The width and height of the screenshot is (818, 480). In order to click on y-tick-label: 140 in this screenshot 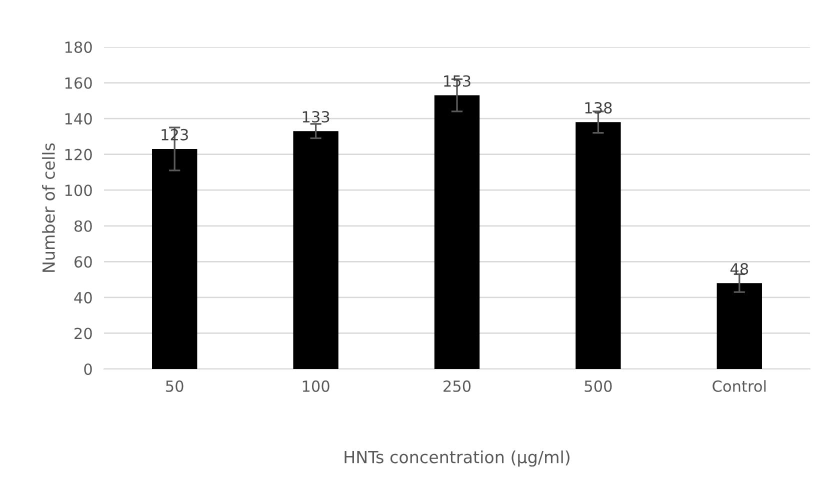, I will do `click(78, 119)`.